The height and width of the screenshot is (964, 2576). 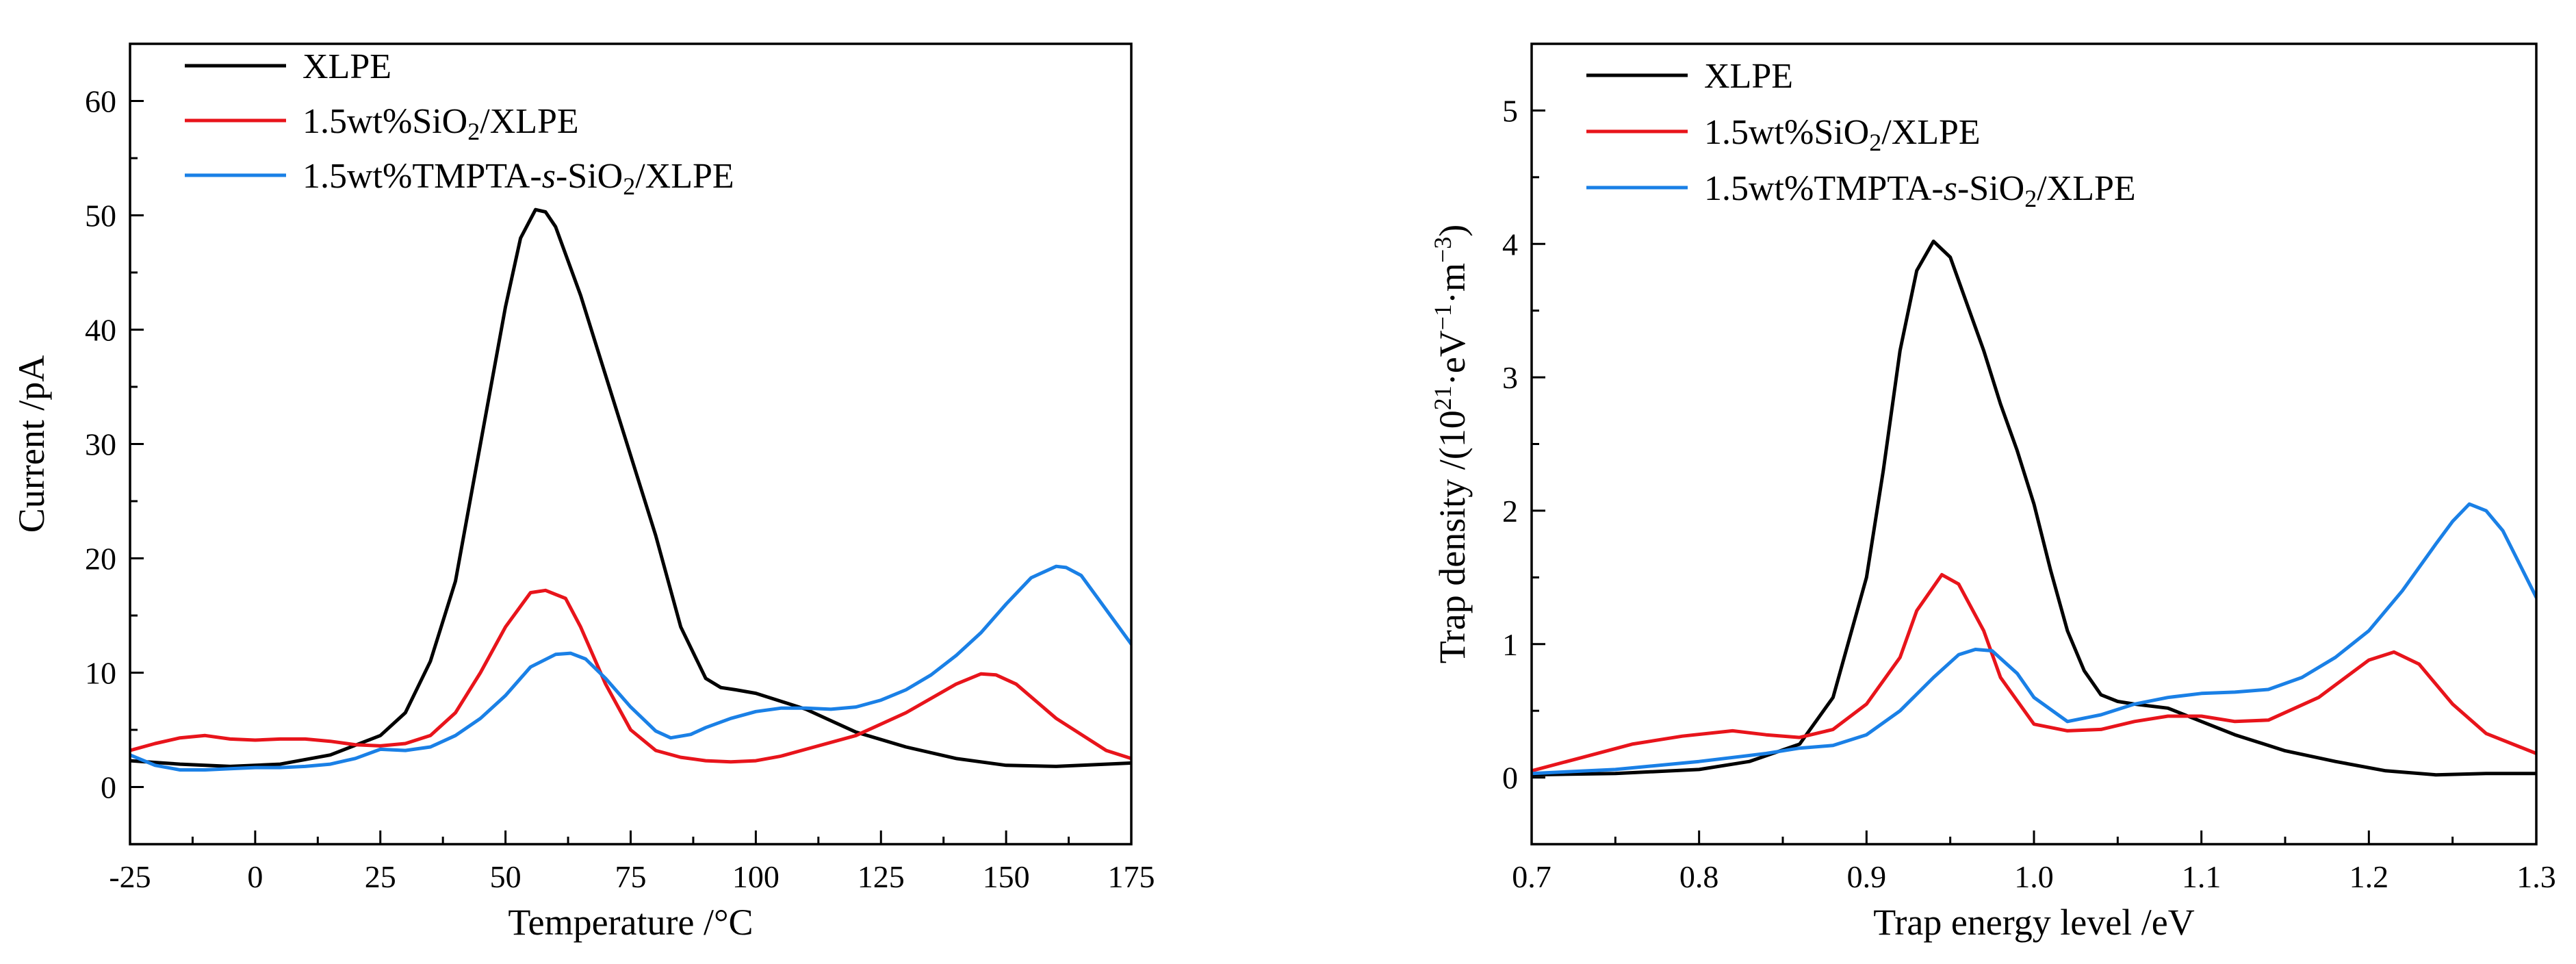 What do you see at coordinates (1867, 876) in the screenshot?
I see `x-tick-label: 0.9` at bounding box center [1867, 876].